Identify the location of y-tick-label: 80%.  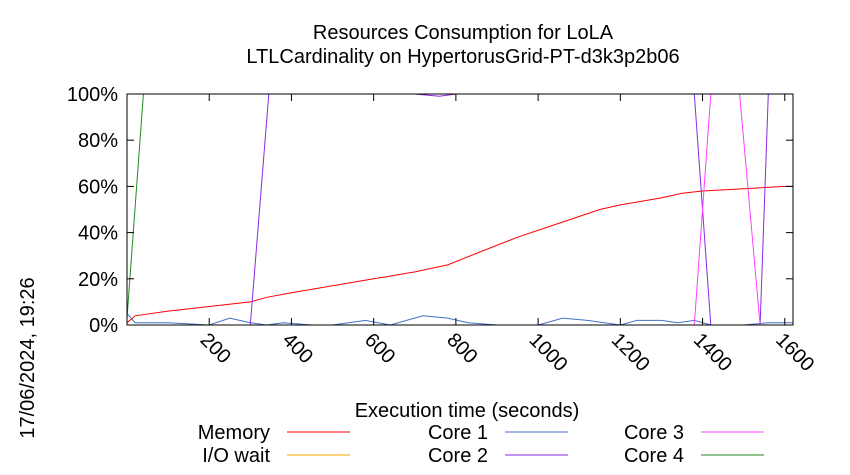
(98, 141).